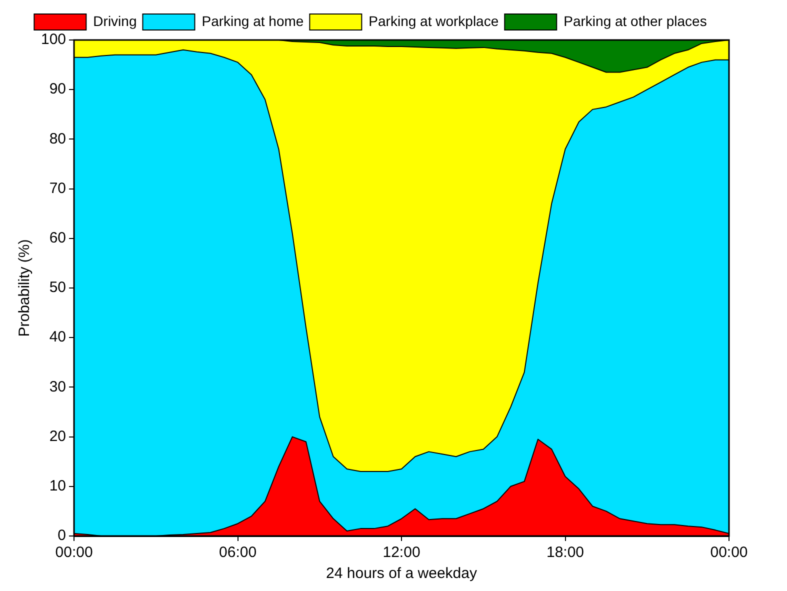  Describe the element at coordinates (57, 287) in the screenshot. I see `y-tick-label: 50` at that location.